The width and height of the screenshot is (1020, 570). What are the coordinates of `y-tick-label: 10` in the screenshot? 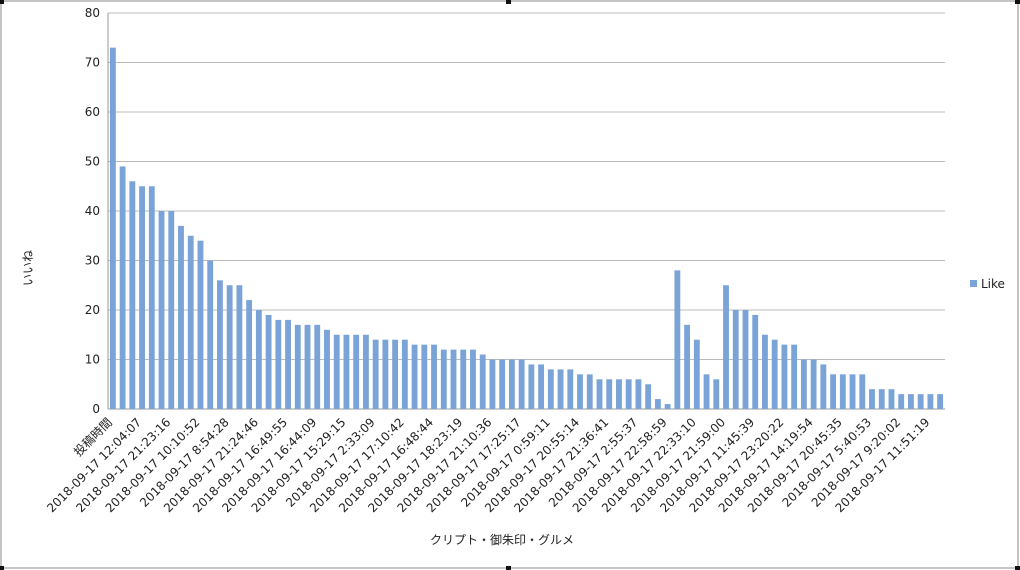 It's located at (92, 360).